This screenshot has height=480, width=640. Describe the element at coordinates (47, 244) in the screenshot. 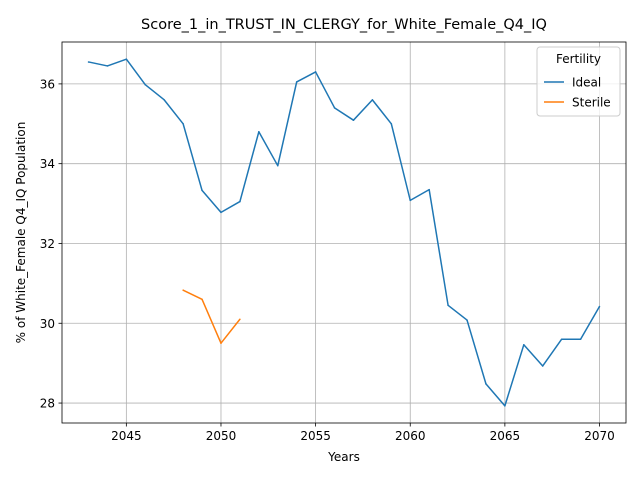

I see `y-tick-label: 32` at that location.